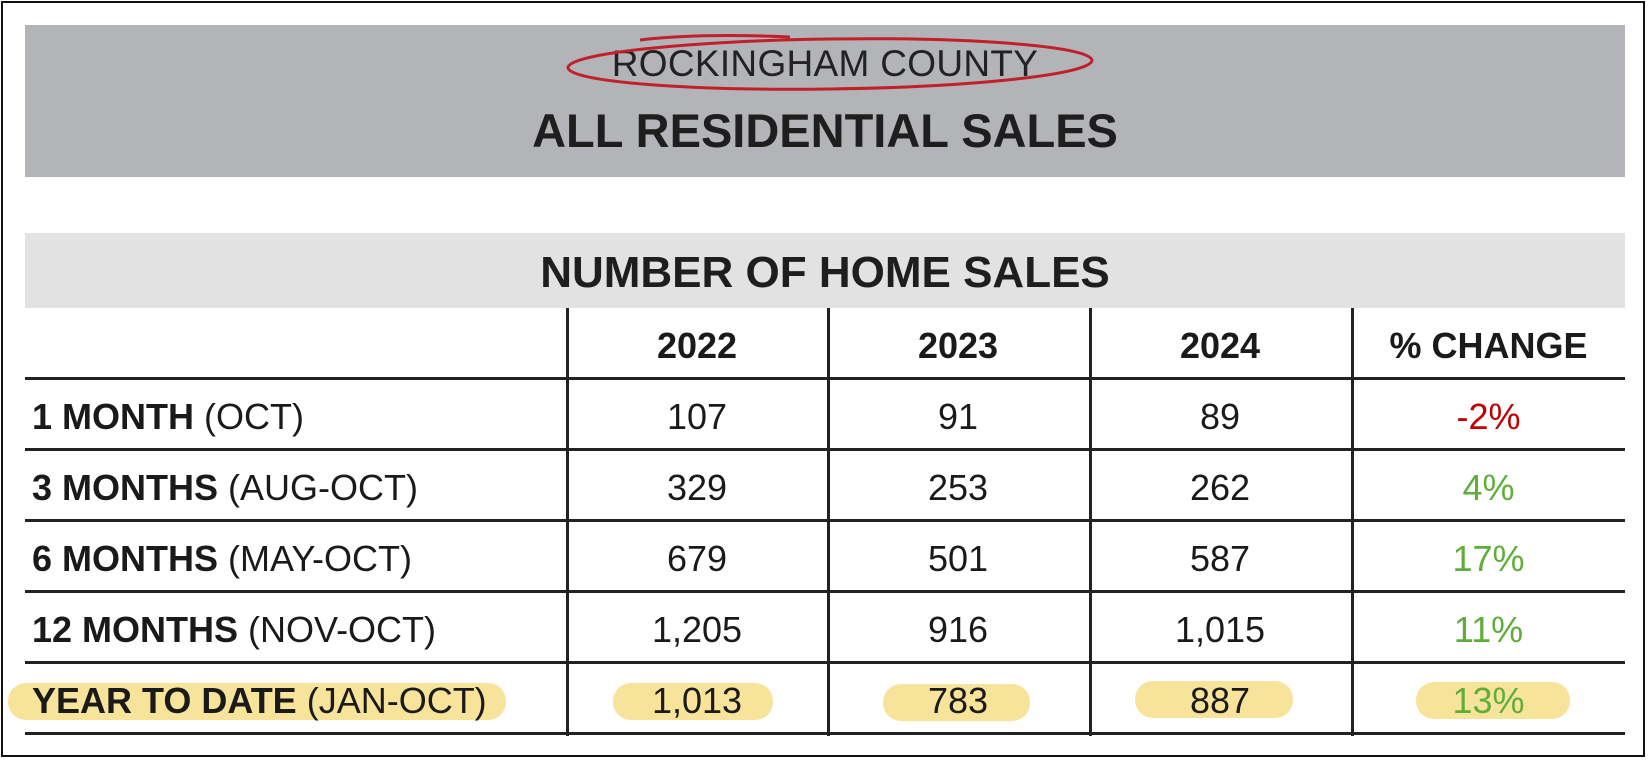 The height and width of the screenshot is (762, 1650). What do you see at coordinates (234, 629) in the screenshot?
I see `row-label: 12 MONTHS (NOV-OCT)` at bounding box center [234, 629].